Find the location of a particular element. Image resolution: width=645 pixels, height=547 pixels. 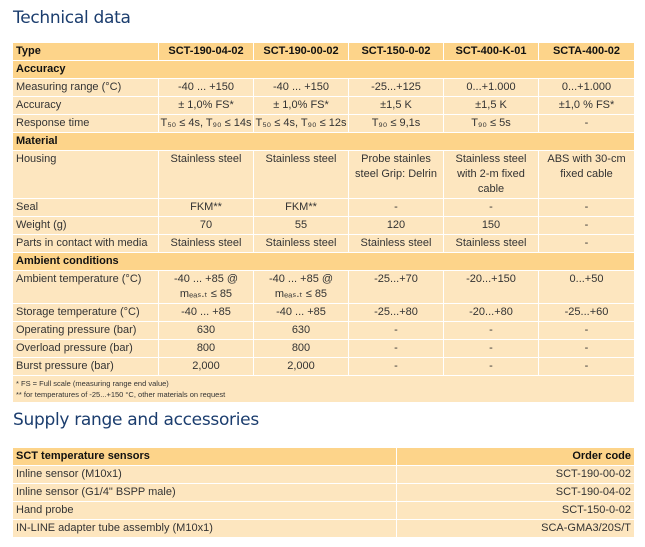

value-cell: 630 is located at coordinates (206, 330).